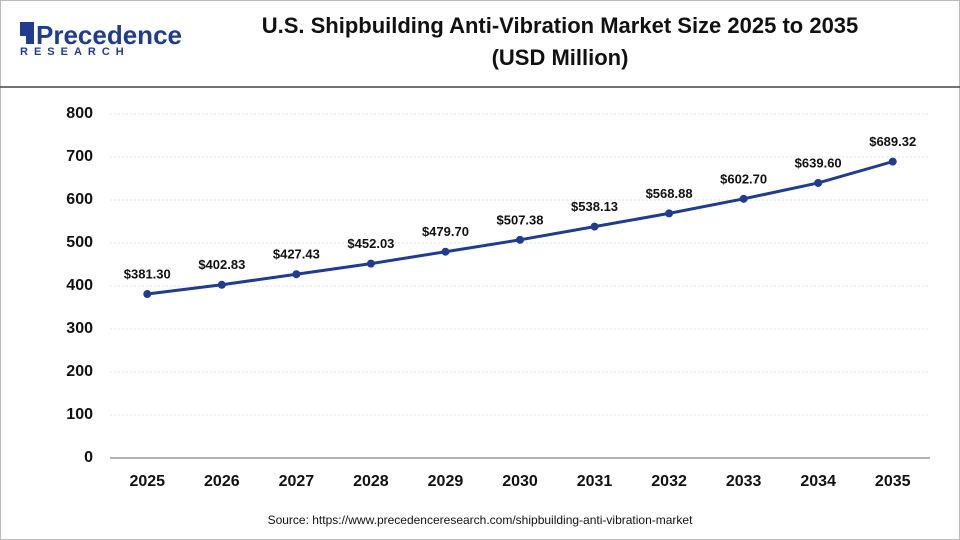  I want to click on x-tick-label: 2032, so click(669, 481).